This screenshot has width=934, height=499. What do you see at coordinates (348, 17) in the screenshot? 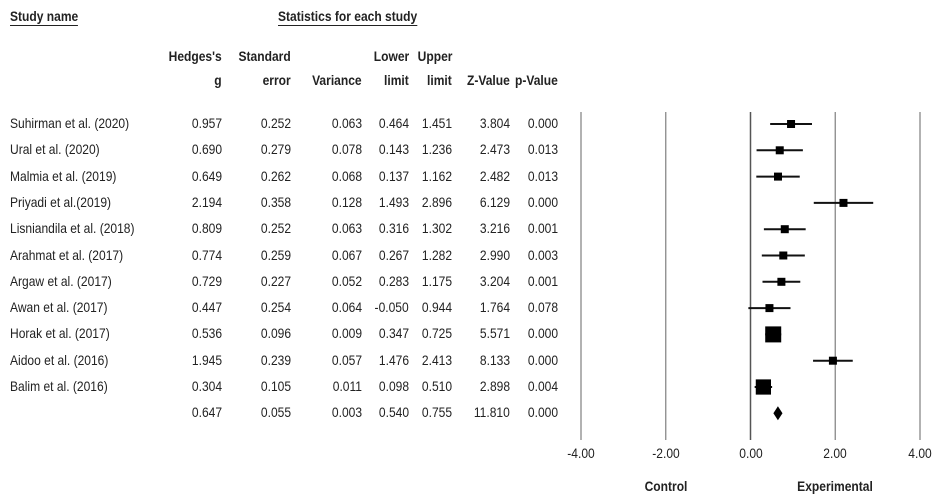
I see `statistics-header: Statistics for each study` at bounding box center [348, 17].